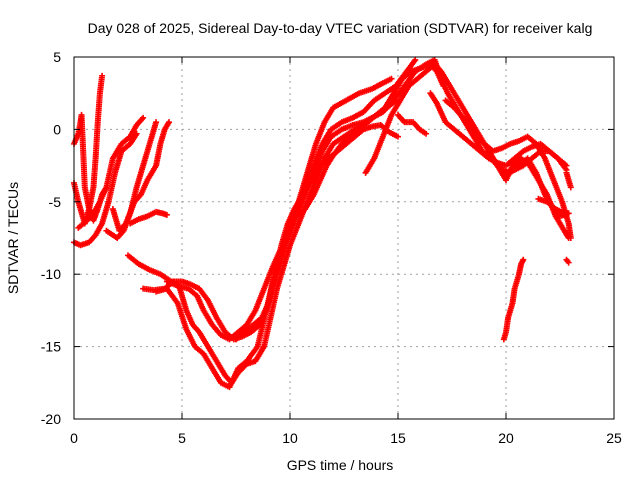 The image size is (640, 480). I want to click on y-tick-label: -10, so click(51, 274).